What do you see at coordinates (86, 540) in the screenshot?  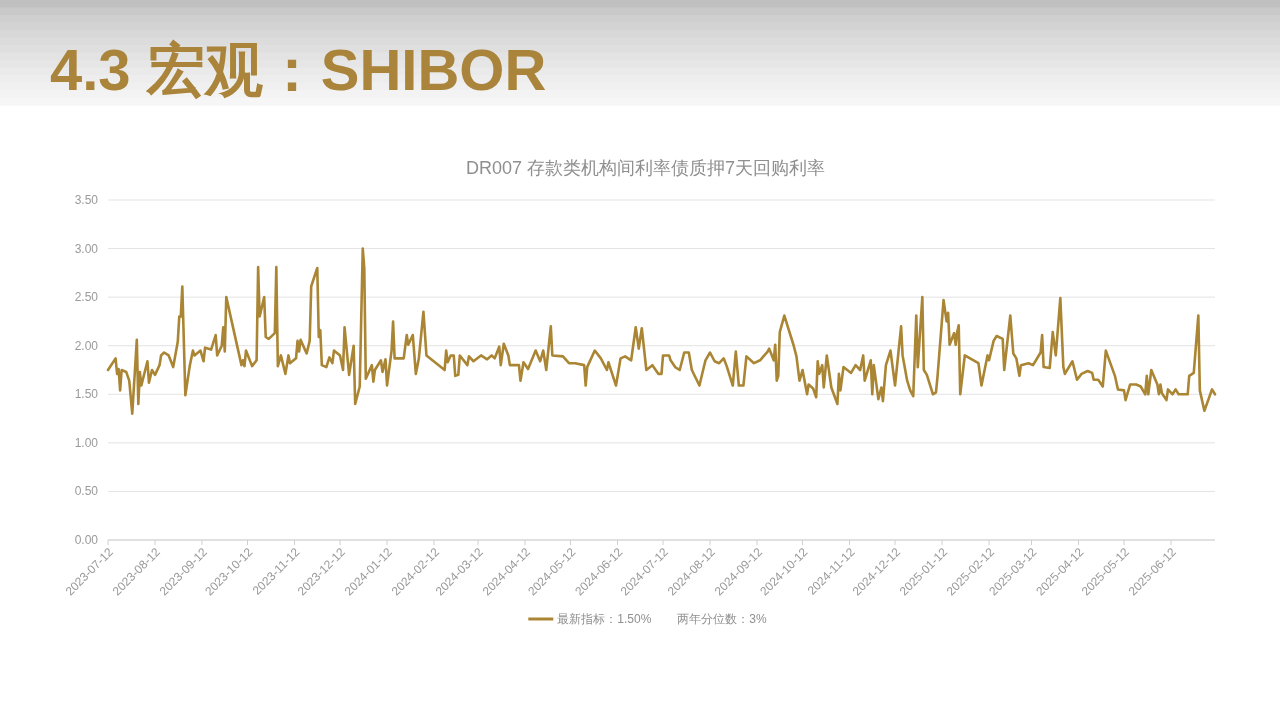 I see `y-tick-label: 0.00` at bounding box center [86, 540].